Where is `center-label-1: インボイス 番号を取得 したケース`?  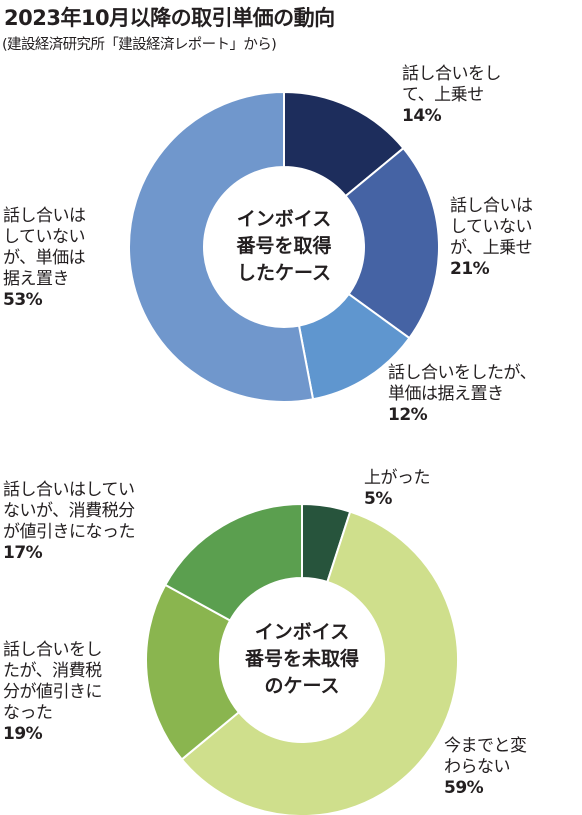 center-label-1: インボイス 番号を取得 したケース is located at coordinates (284, 246).